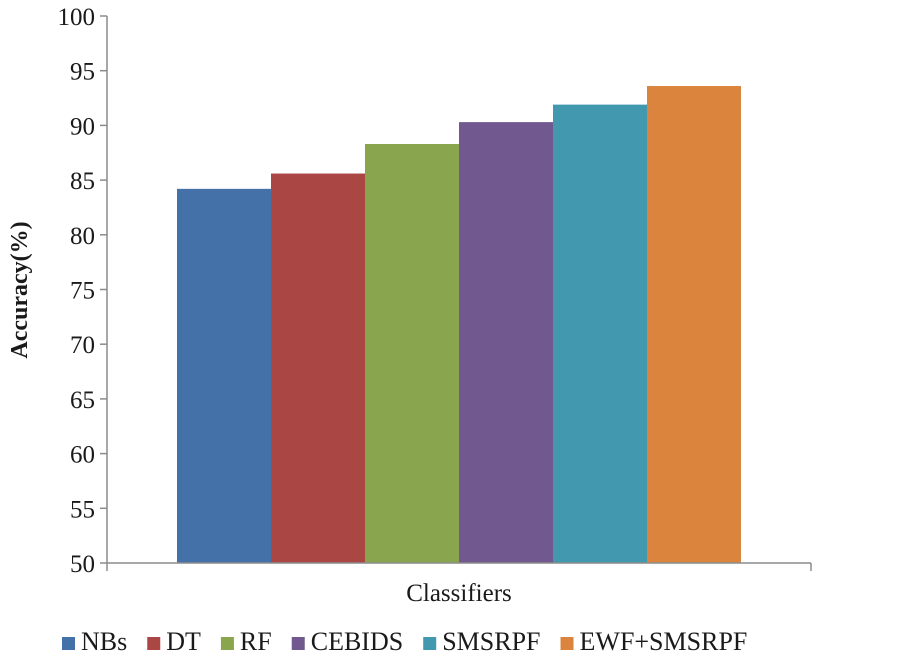 This screenshot has width=900, height=667. Describe the element at coordinates (82, 509) in the screenshot. I see `y-tick-label: 55` at that location.